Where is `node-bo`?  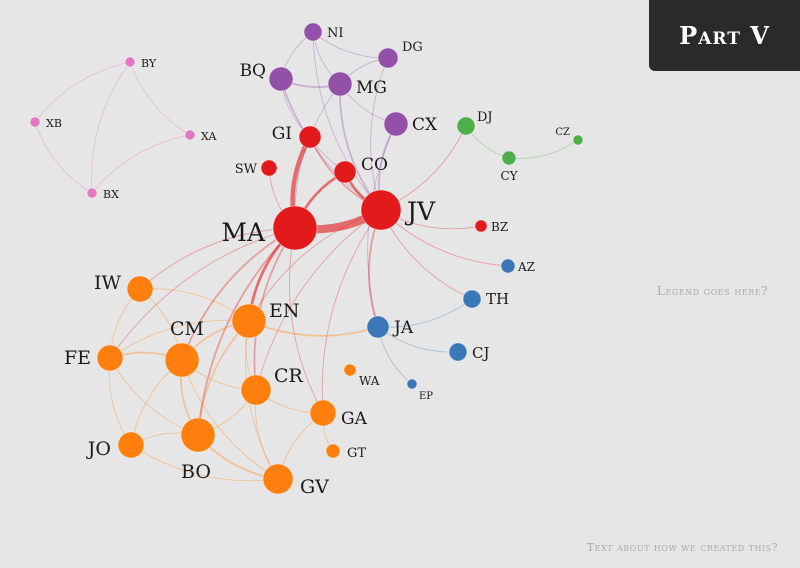
node-bo is located at coordinates (198, 435).